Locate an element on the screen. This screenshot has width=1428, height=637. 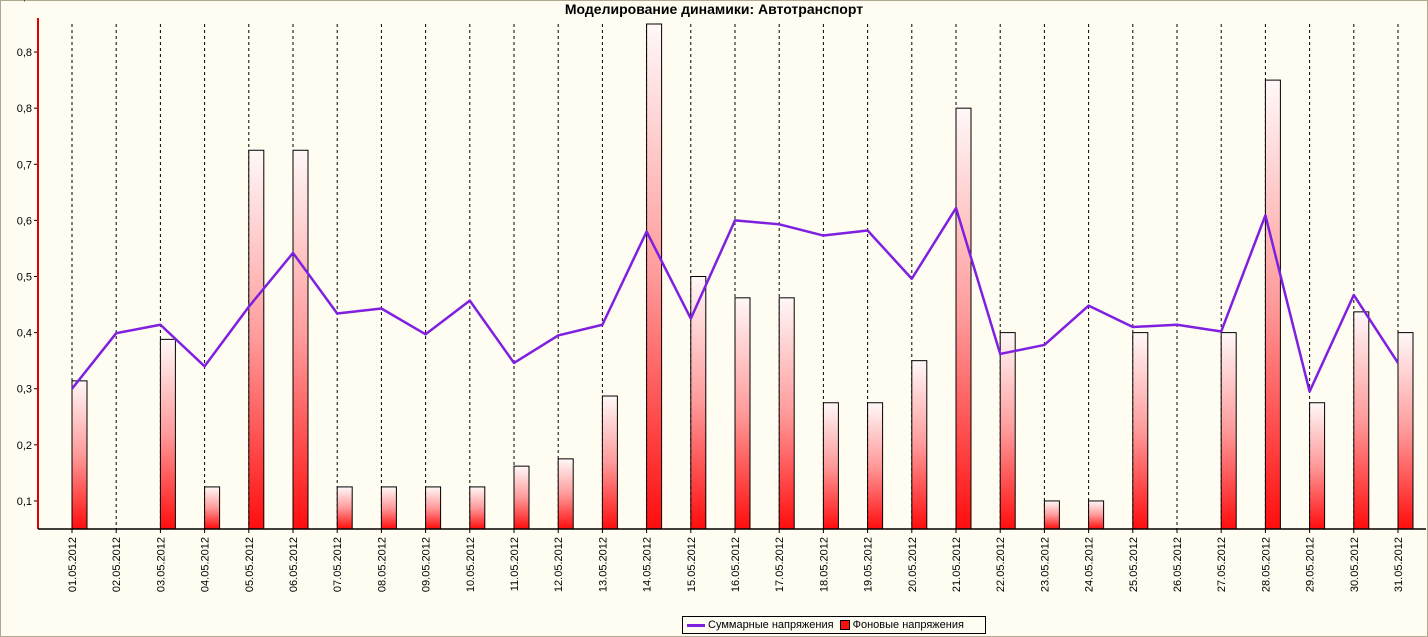
x-tick-label: 28.05.2012 is located at coordinates (1266, 564).